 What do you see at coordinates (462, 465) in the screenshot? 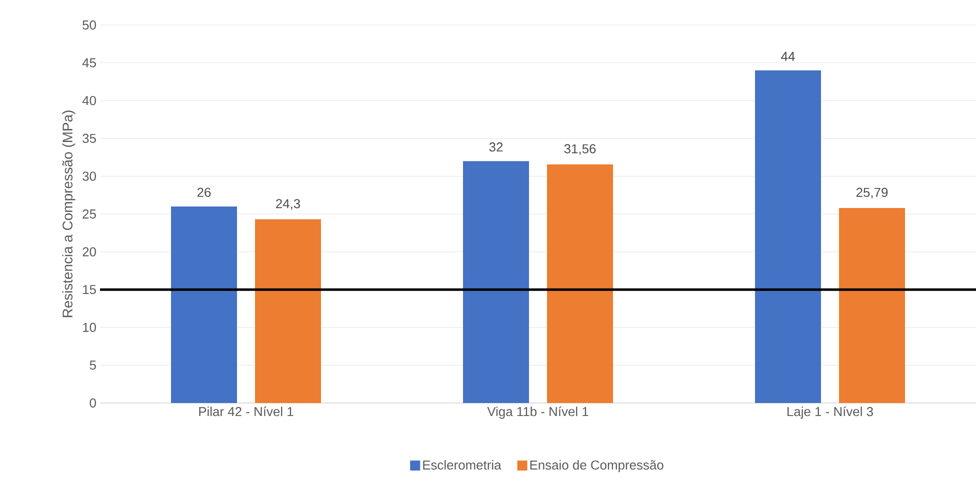
I see `legend-label: Esclerometria` at bounding box center [462, 465].